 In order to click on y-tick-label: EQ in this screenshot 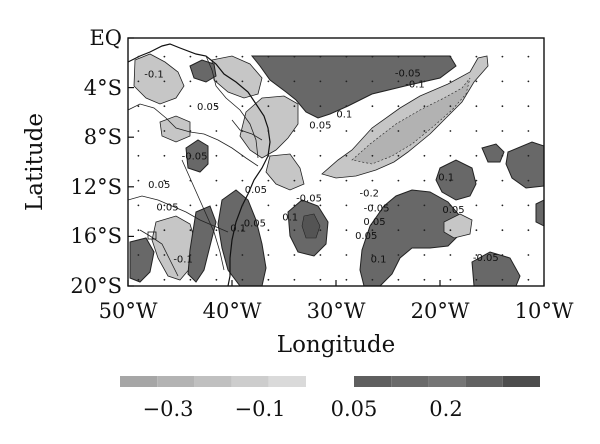, I will do `click(105, 38)`.